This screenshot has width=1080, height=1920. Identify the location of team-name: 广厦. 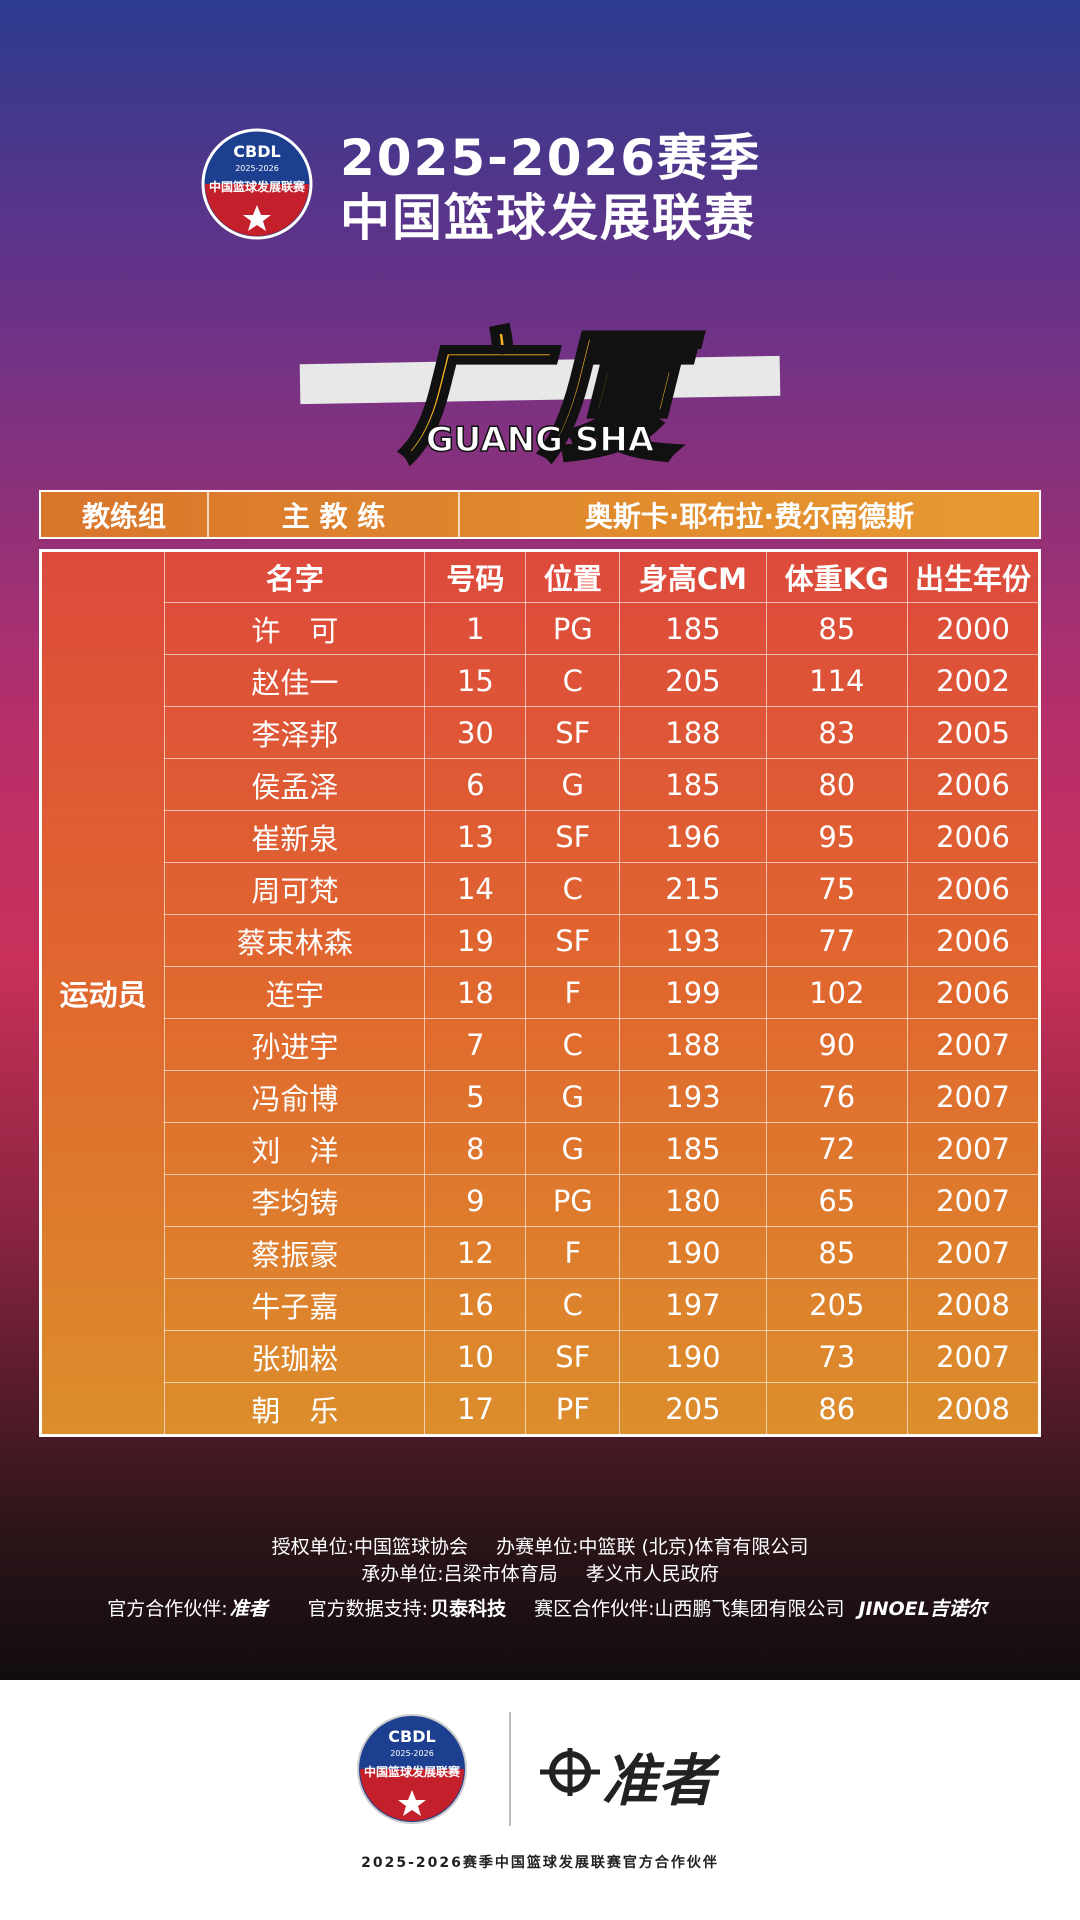
(539, 399).